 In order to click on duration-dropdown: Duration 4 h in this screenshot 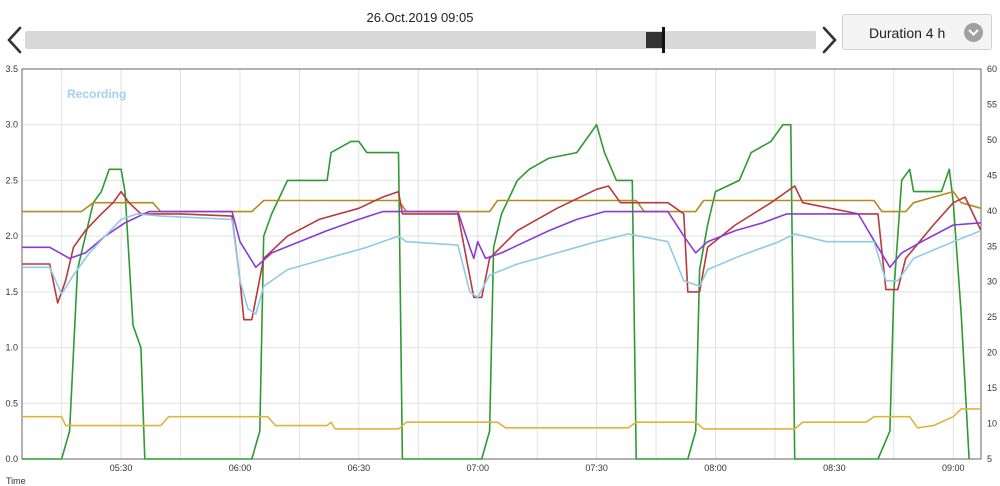, I will do `click(917, 32)`.